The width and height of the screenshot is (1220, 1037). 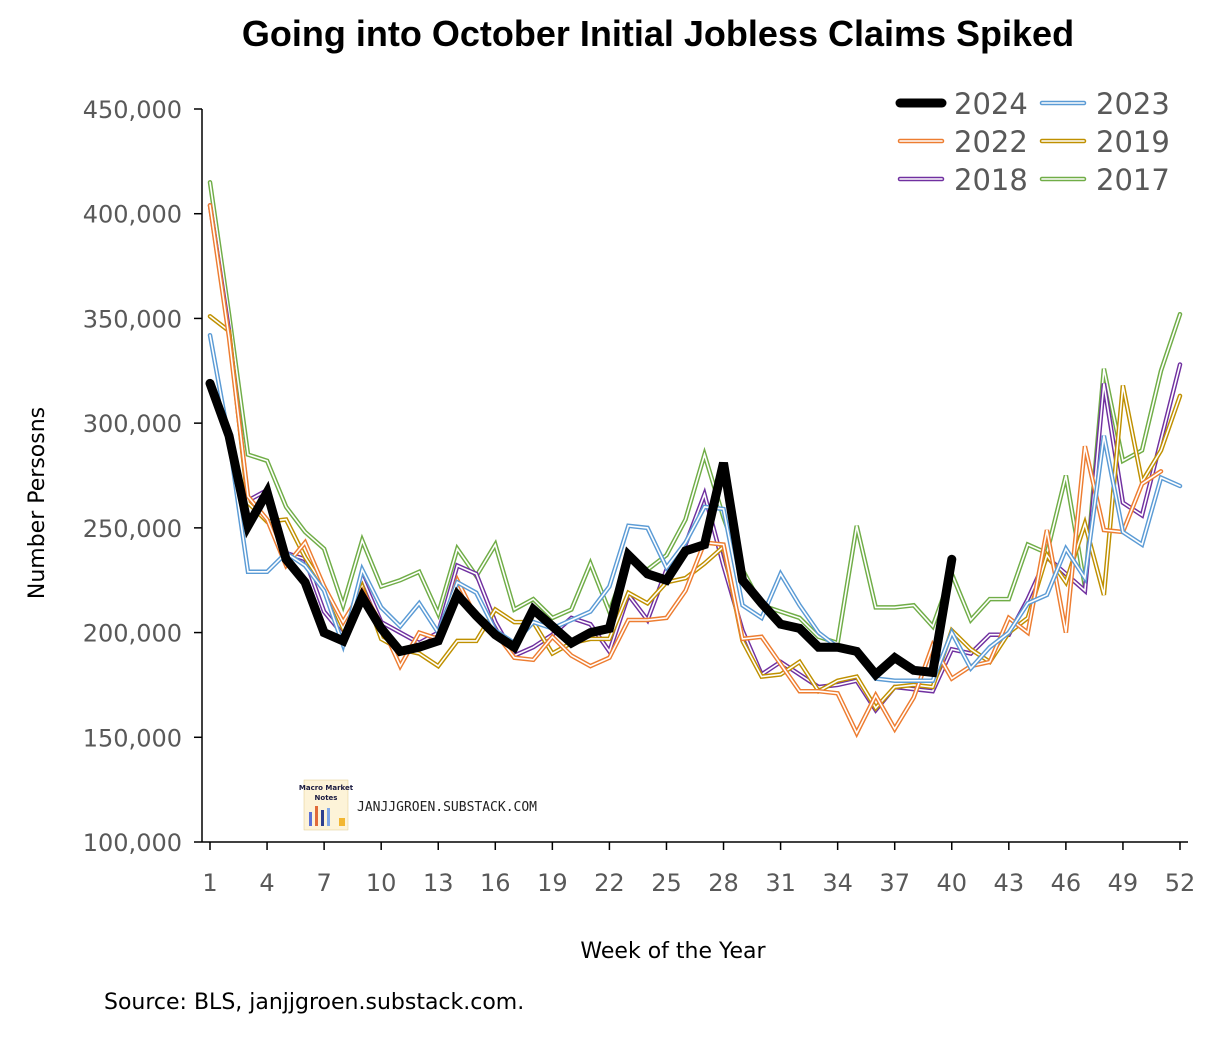 I want to click on x-tick-label: 16, so click(x=495, y=883).